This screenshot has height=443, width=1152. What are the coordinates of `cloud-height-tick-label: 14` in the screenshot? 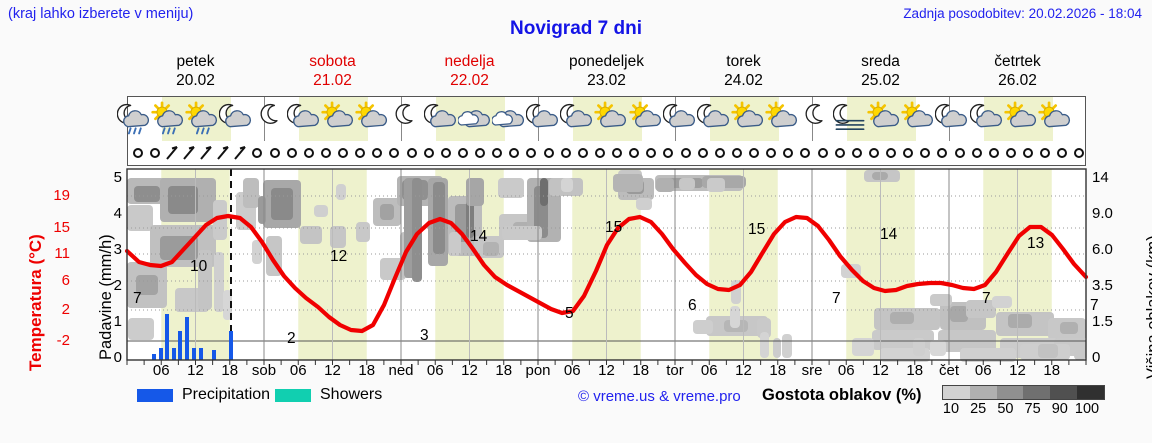 It's located at (1100, 177).